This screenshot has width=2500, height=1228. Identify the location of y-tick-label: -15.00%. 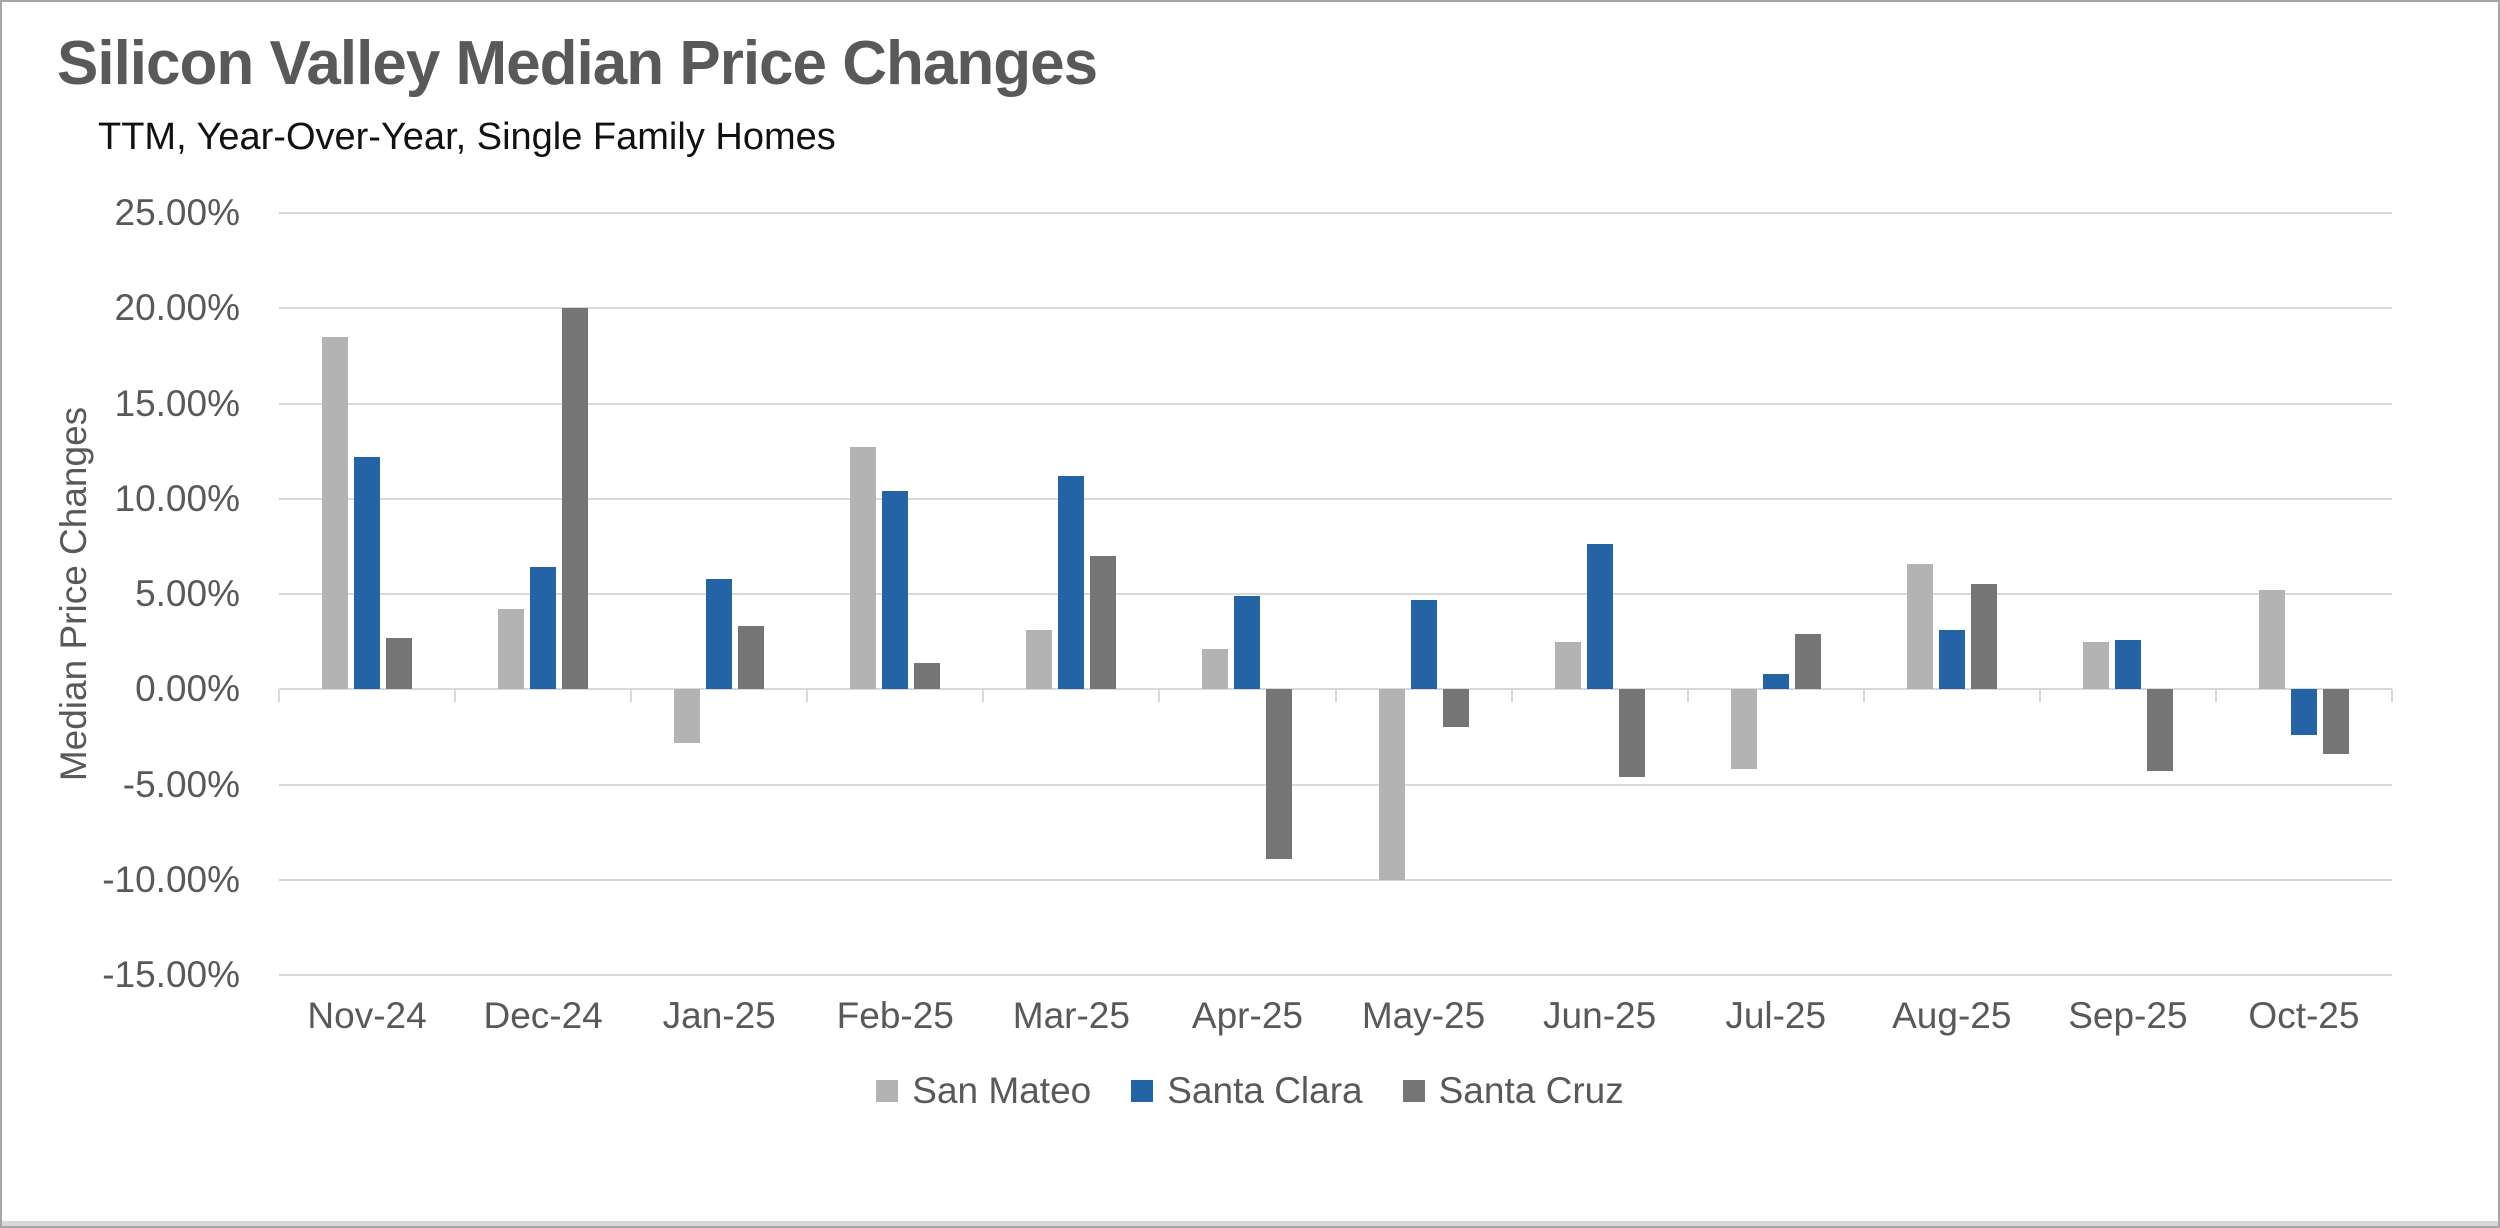
(171, 974).